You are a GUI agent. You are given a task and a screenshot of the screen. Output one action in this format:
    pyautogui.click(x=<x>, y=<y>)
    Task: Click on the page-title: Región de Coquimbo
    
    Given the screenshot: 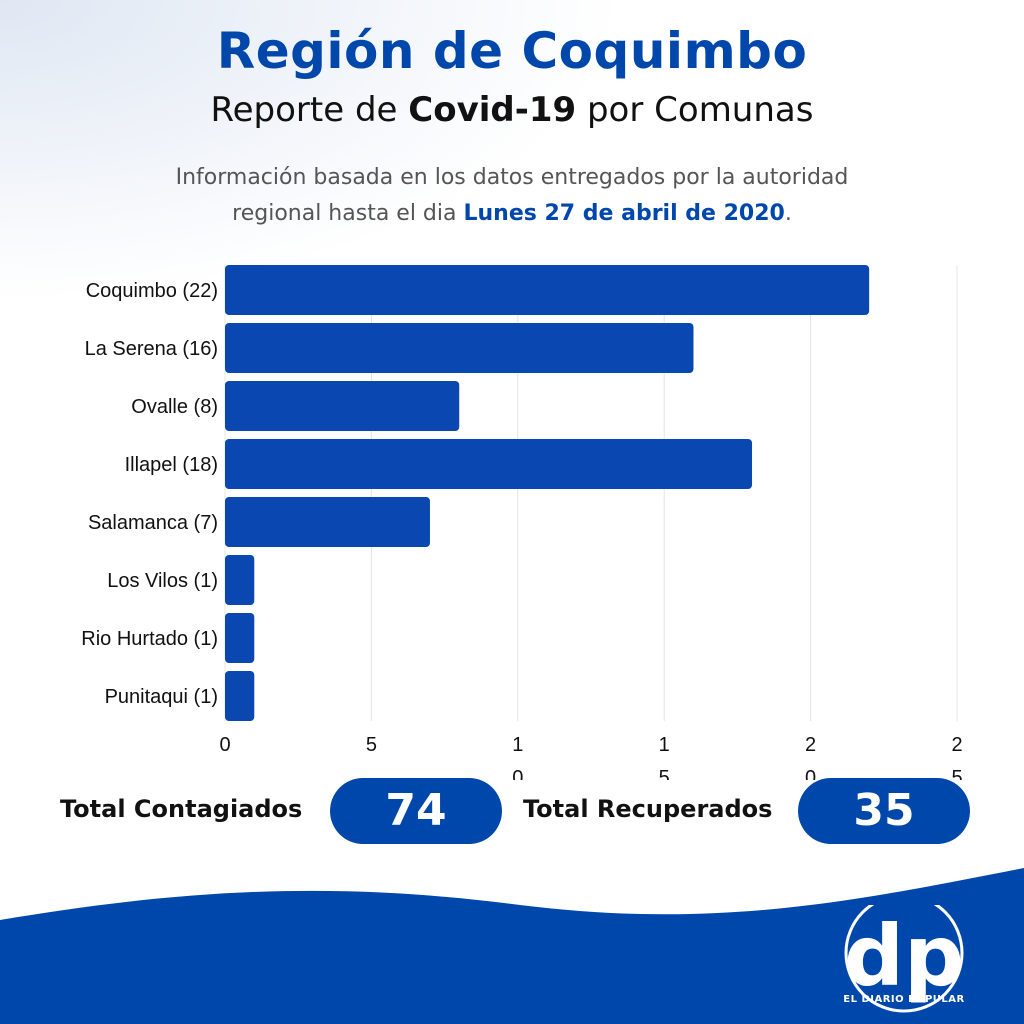 What is the action you would take?
    pyautogui.click(x=512, y=51)
    